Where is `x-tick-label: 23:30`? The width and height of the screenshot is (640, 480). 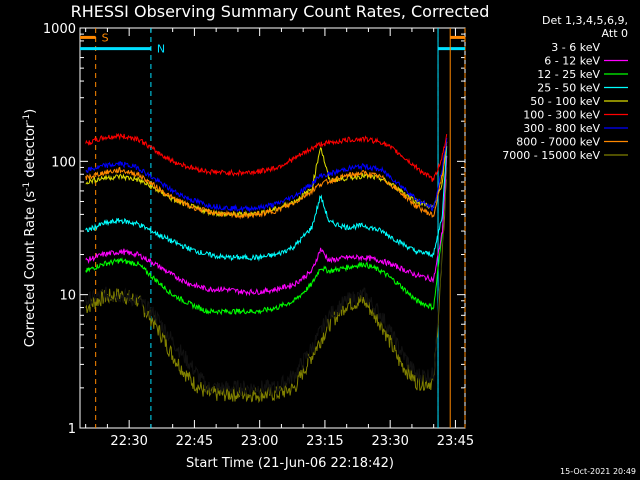 x-tick-label: 23:30 is located at coordinates (389, 441).